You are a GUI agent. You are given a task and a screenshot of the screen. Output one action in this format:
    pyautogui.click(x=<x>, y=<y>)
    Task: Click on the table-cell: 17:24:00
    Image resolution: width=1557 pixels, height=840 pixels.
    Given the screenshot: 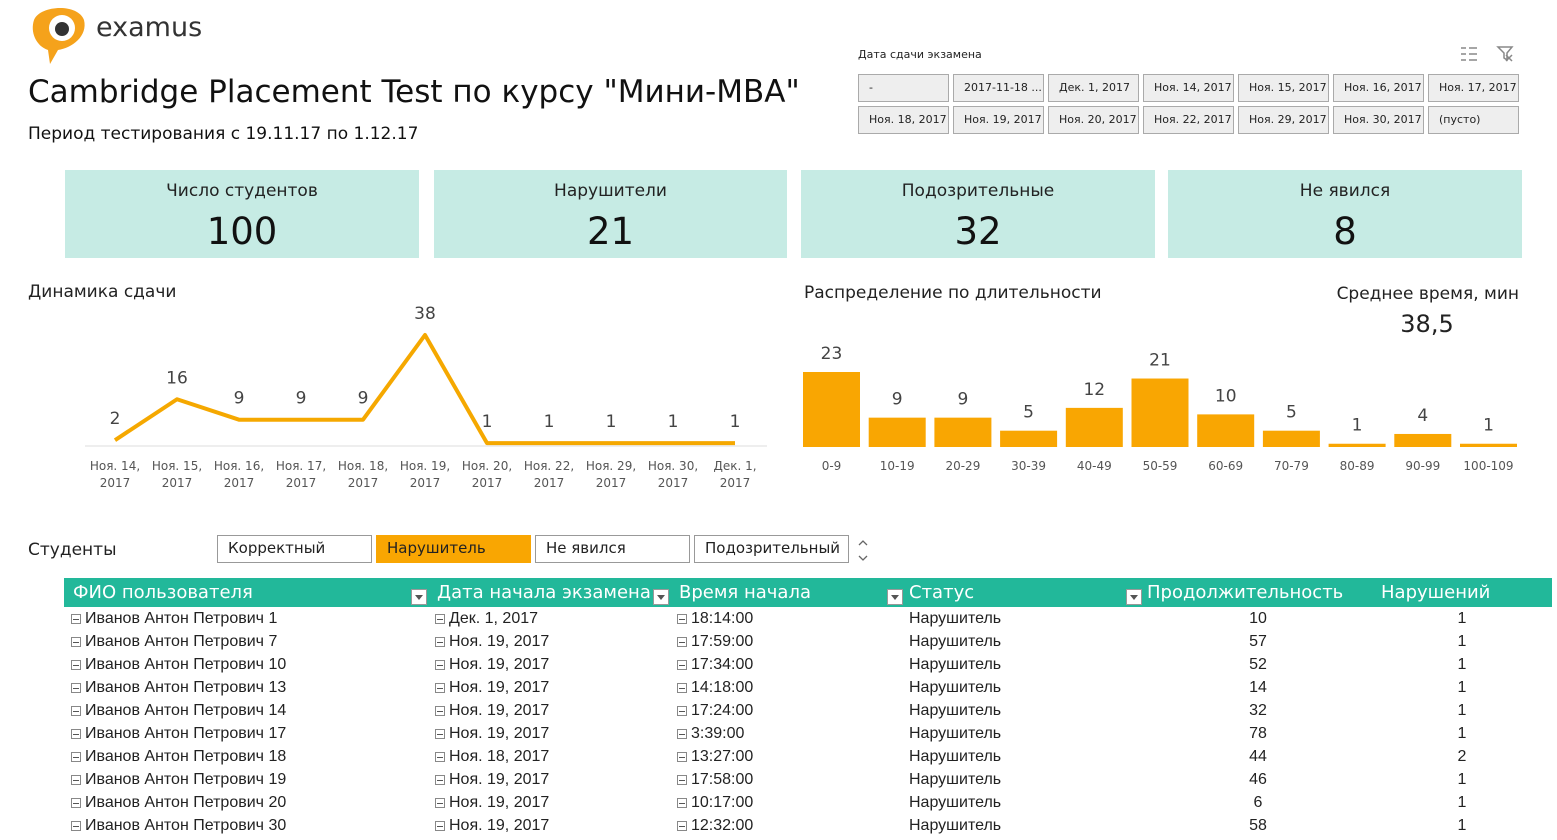 What is the action you would take?
    pyautogui.click(x=722, y=710)
    